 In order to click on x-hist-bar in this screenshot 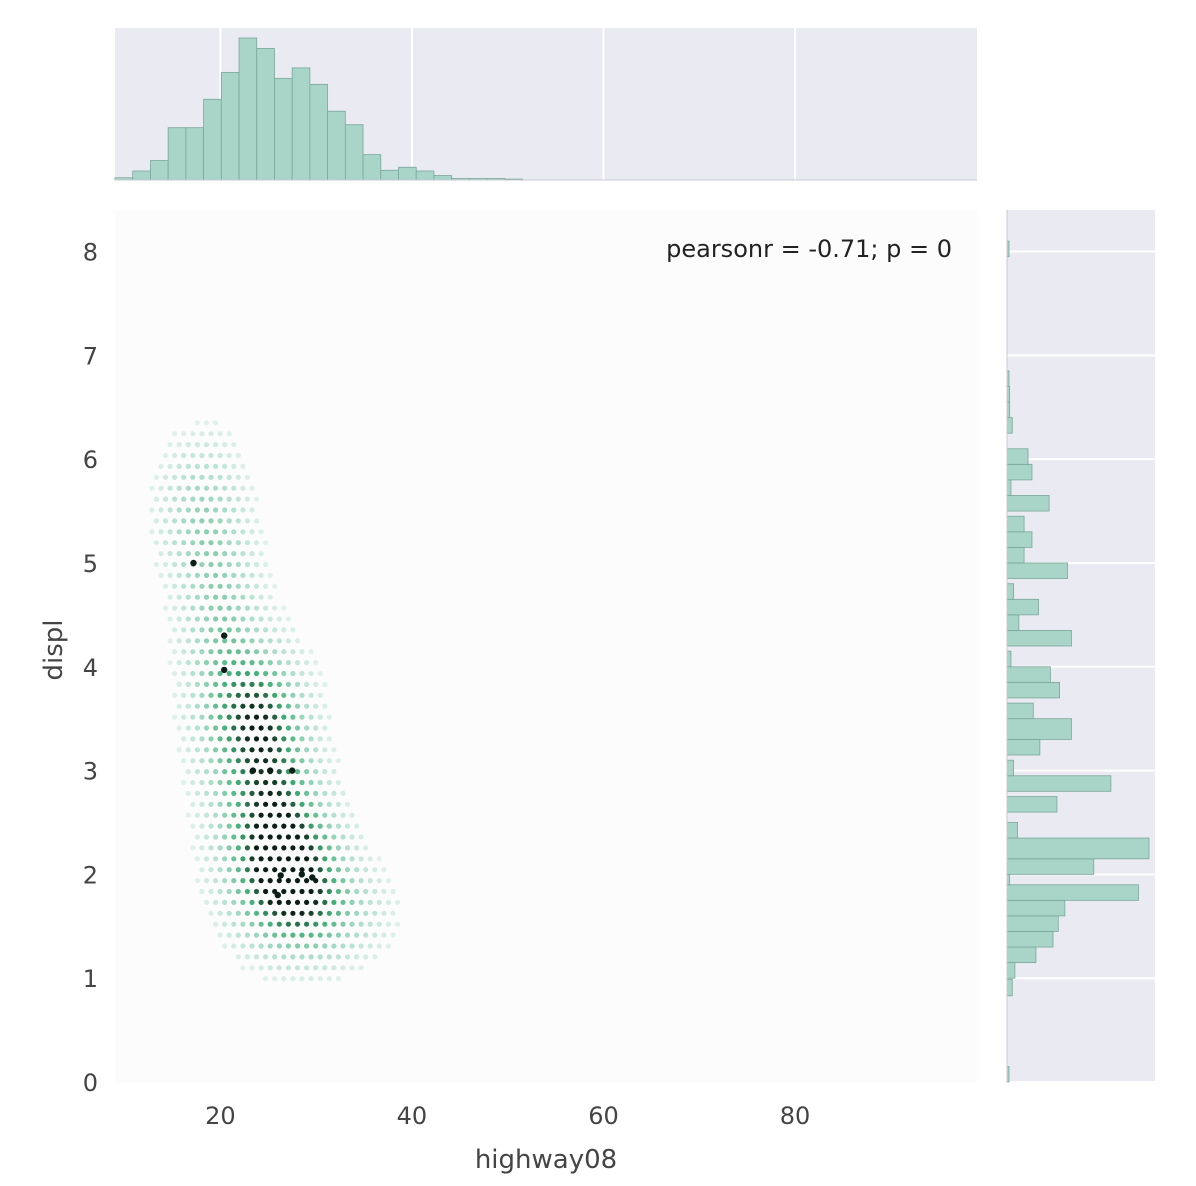, I will do `click(177, 154)`.